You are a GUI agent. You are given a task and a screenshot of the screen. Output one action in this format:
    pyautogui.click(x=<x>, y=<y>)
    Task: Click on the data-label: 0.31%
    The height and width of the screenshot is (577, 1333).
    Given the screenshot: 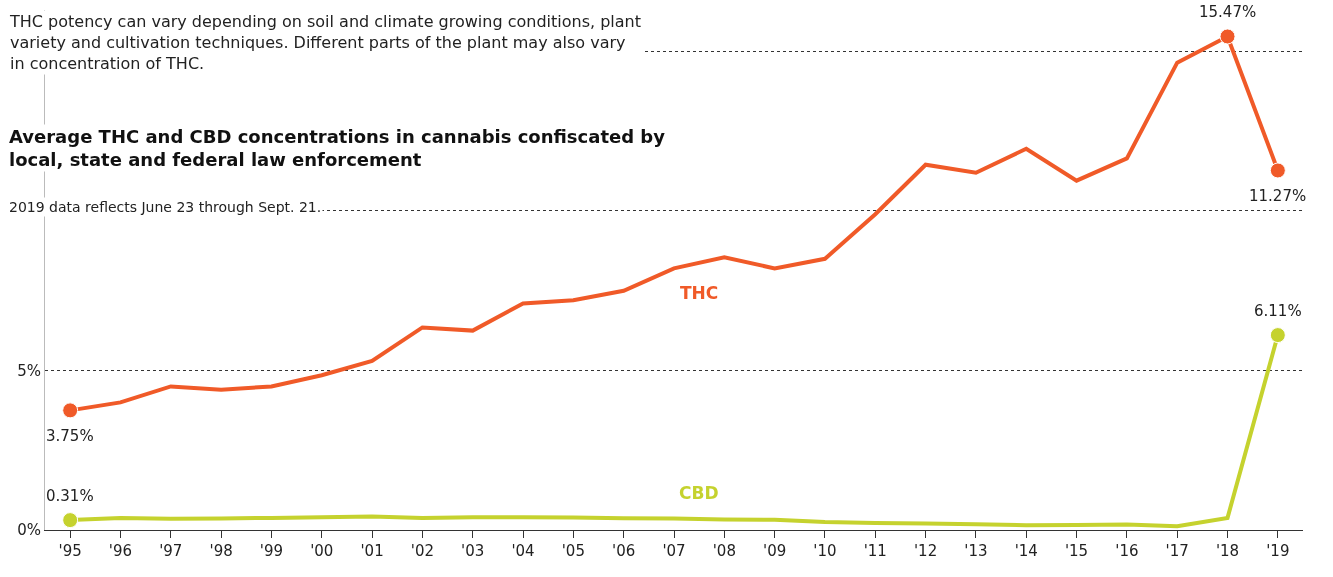 What is the action you would take?
    pyautogui.click(x=70, y=496)
    